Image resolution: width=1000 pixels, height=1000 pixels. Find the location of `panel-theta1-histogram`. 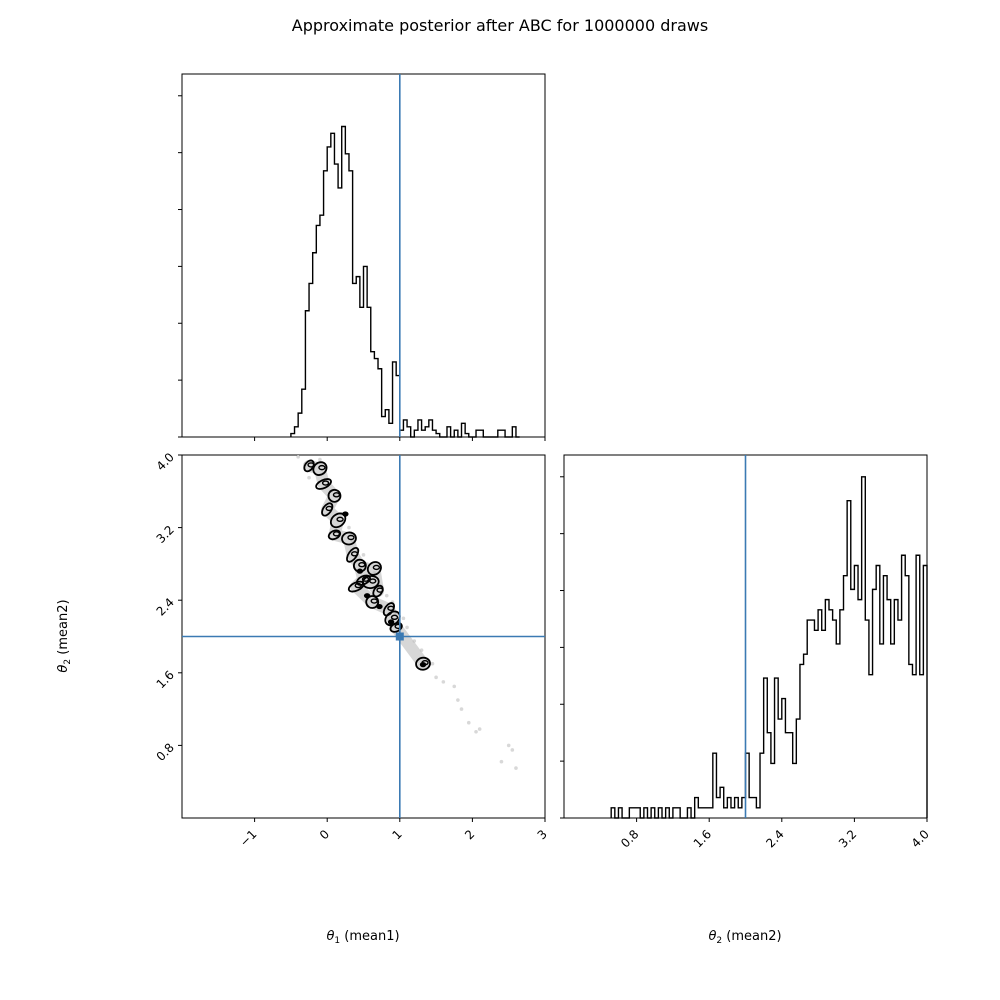

panel-theta1-histogram is located at coordinates (362, 257).